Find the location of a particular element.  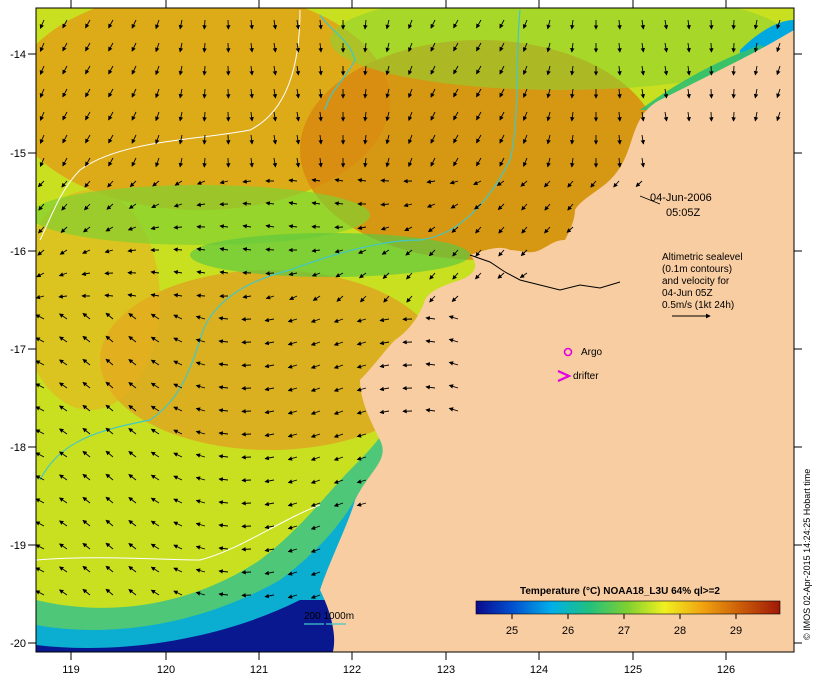

contour-key-label: 200 1000m is located at coordinates (329, 616).